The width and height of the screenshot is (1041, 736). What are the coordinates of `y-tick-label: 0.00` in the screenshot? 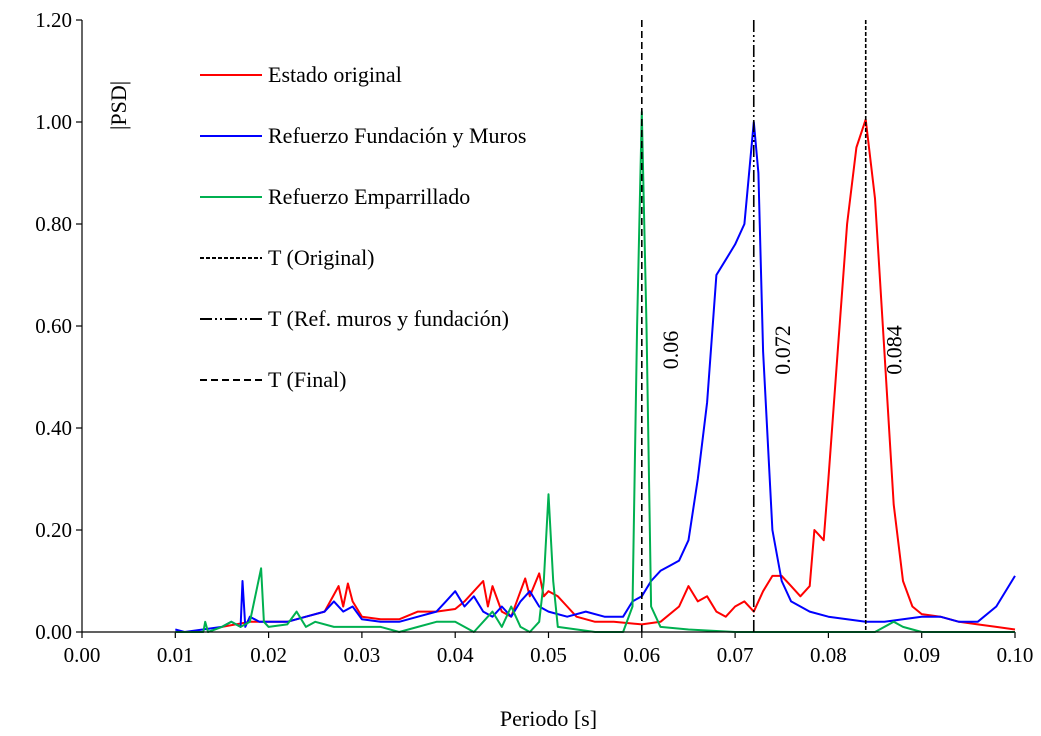 It's located at (53, 632).